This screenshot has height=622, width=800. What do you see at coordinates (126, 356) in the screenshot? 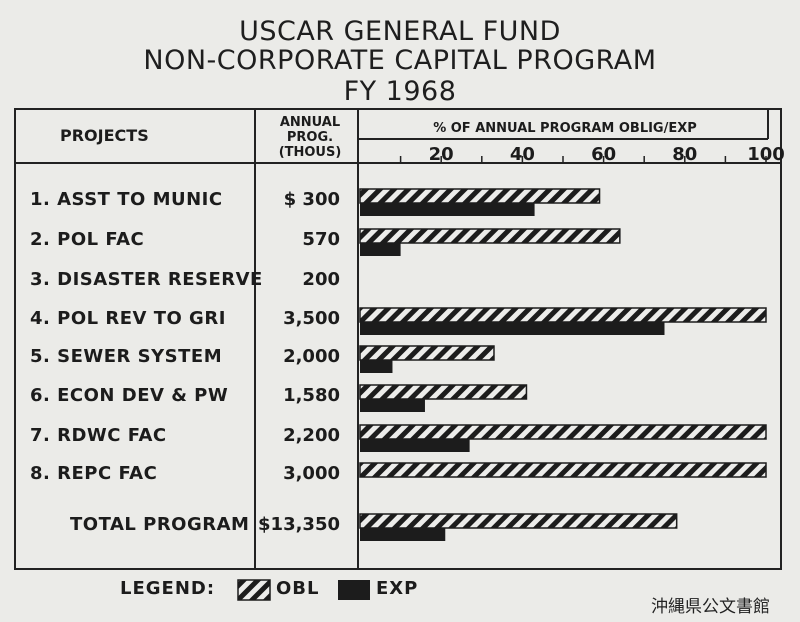
I see `category-label: 5. SEWER SYSTEM` at bounding box center [126, 356].